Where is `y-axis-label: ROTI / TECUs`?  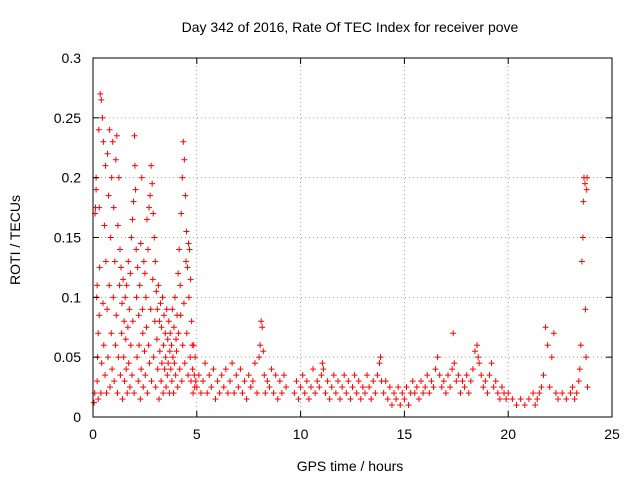 y-axis-label: ROTI / TECUs is located at coordinates (15, 240).